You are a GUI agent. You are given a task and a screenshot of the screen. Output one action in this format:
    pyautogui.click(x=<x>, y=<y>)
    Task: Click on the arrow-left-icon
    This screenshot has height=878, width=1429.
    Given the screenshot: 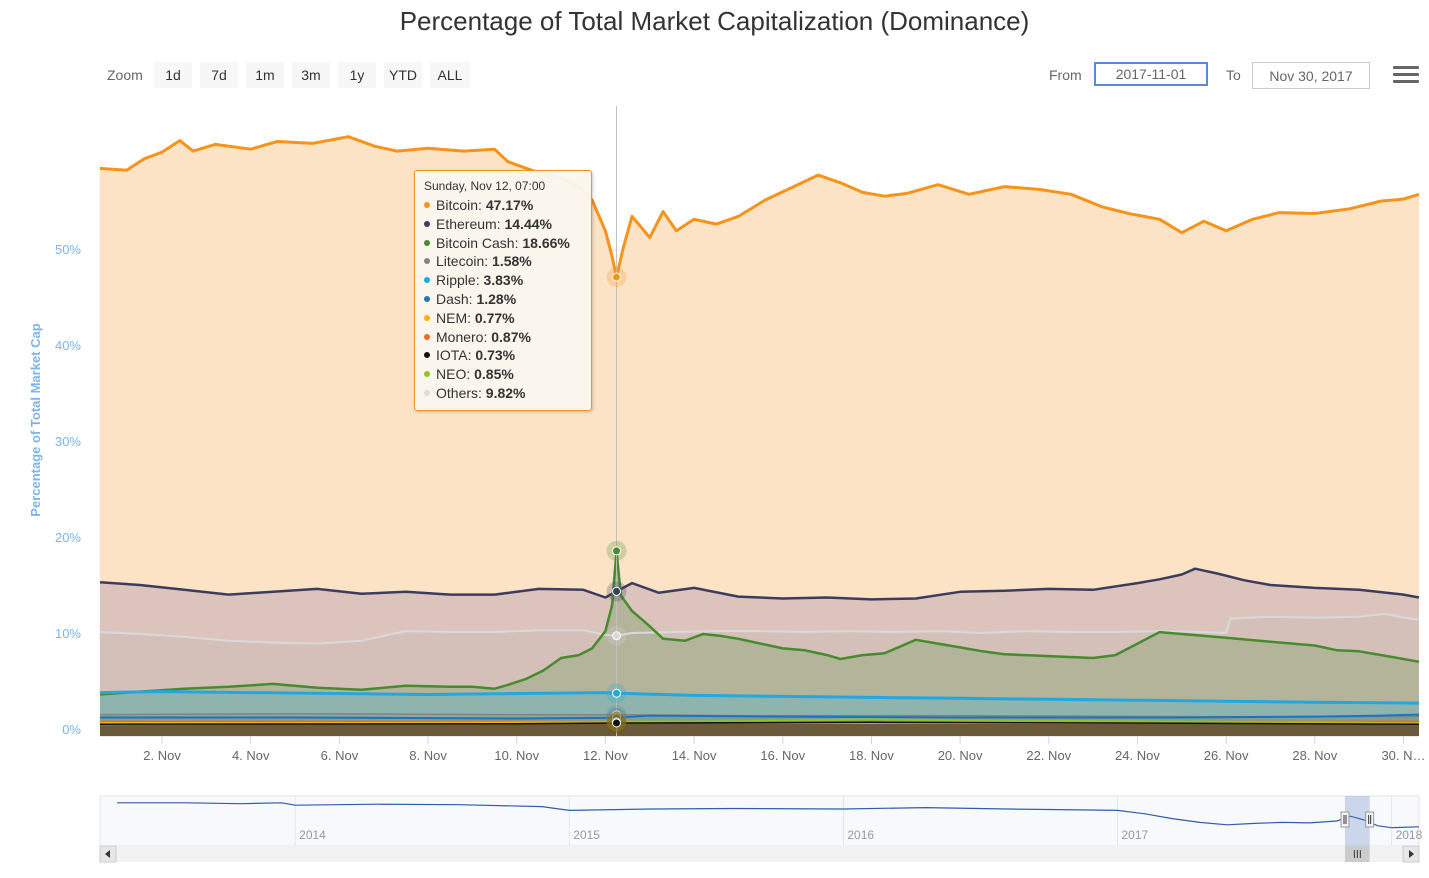 What is the action you would take?
    pyautogui.click(x=107, y=854)
    